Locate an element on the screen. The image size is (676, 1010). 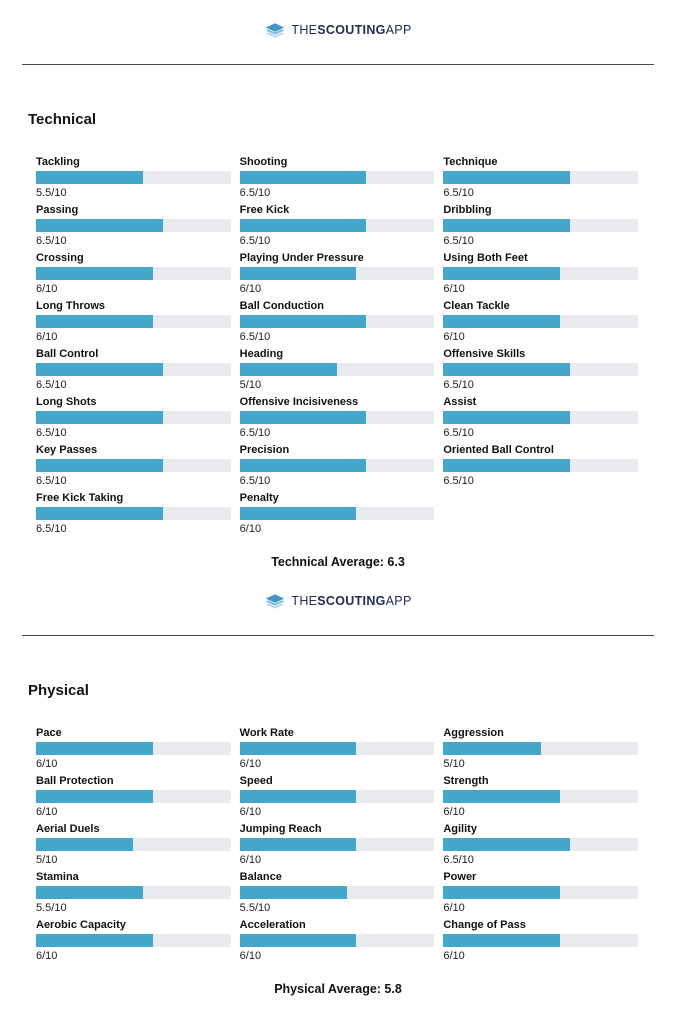
skill-row: Using Both Feet 6/10 is located at coordinates (540, 273).